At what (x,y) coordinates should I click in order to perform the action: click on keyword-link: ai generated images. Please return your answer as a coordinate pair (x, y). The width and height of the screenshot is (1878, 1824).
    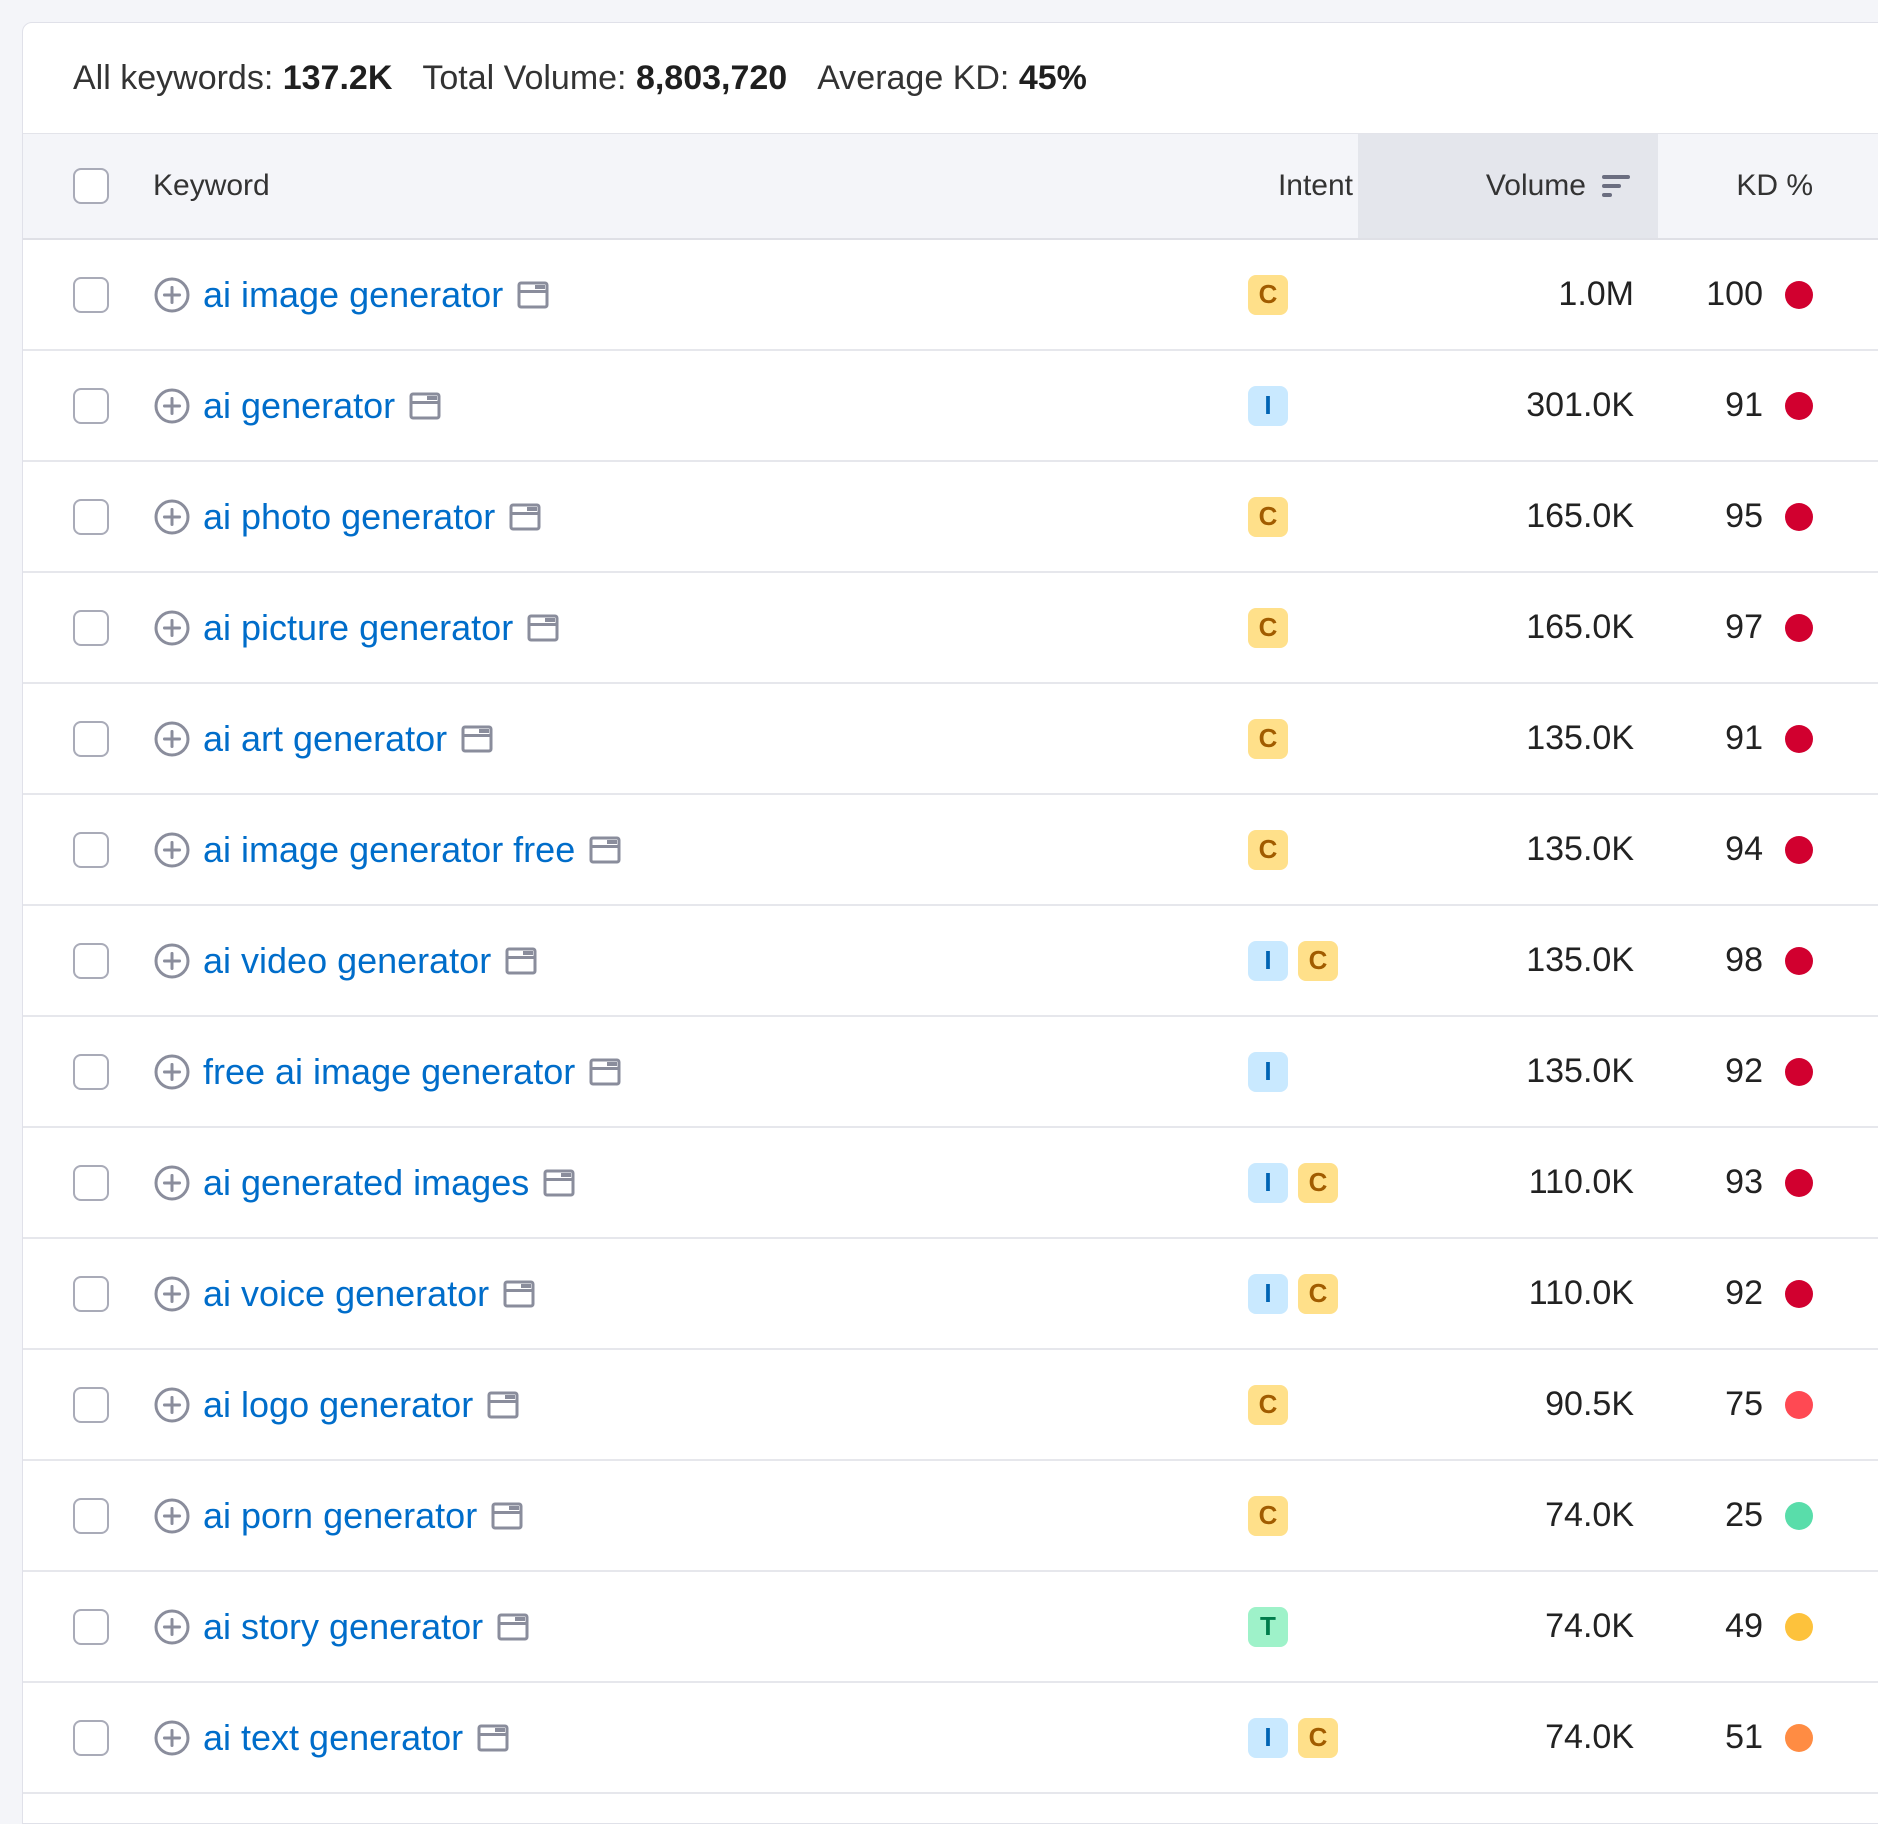
    Looking at the image, I should click on (366, 1182).